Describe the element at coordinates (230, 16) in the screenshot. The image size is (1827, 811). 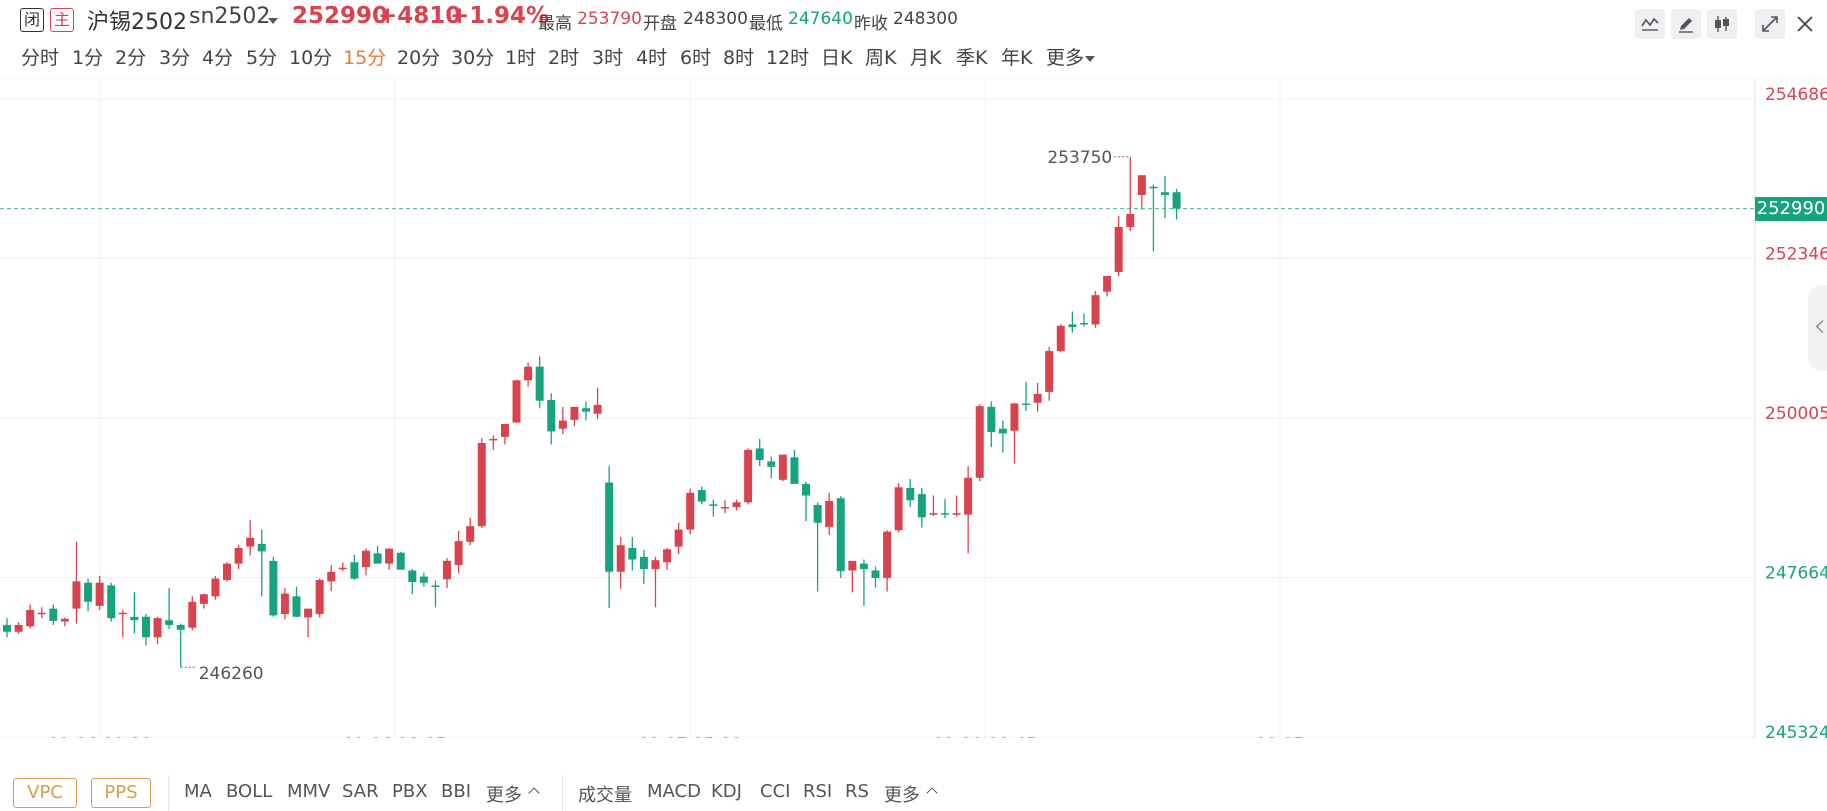
I see `instrument-code: sn2502` at that location.